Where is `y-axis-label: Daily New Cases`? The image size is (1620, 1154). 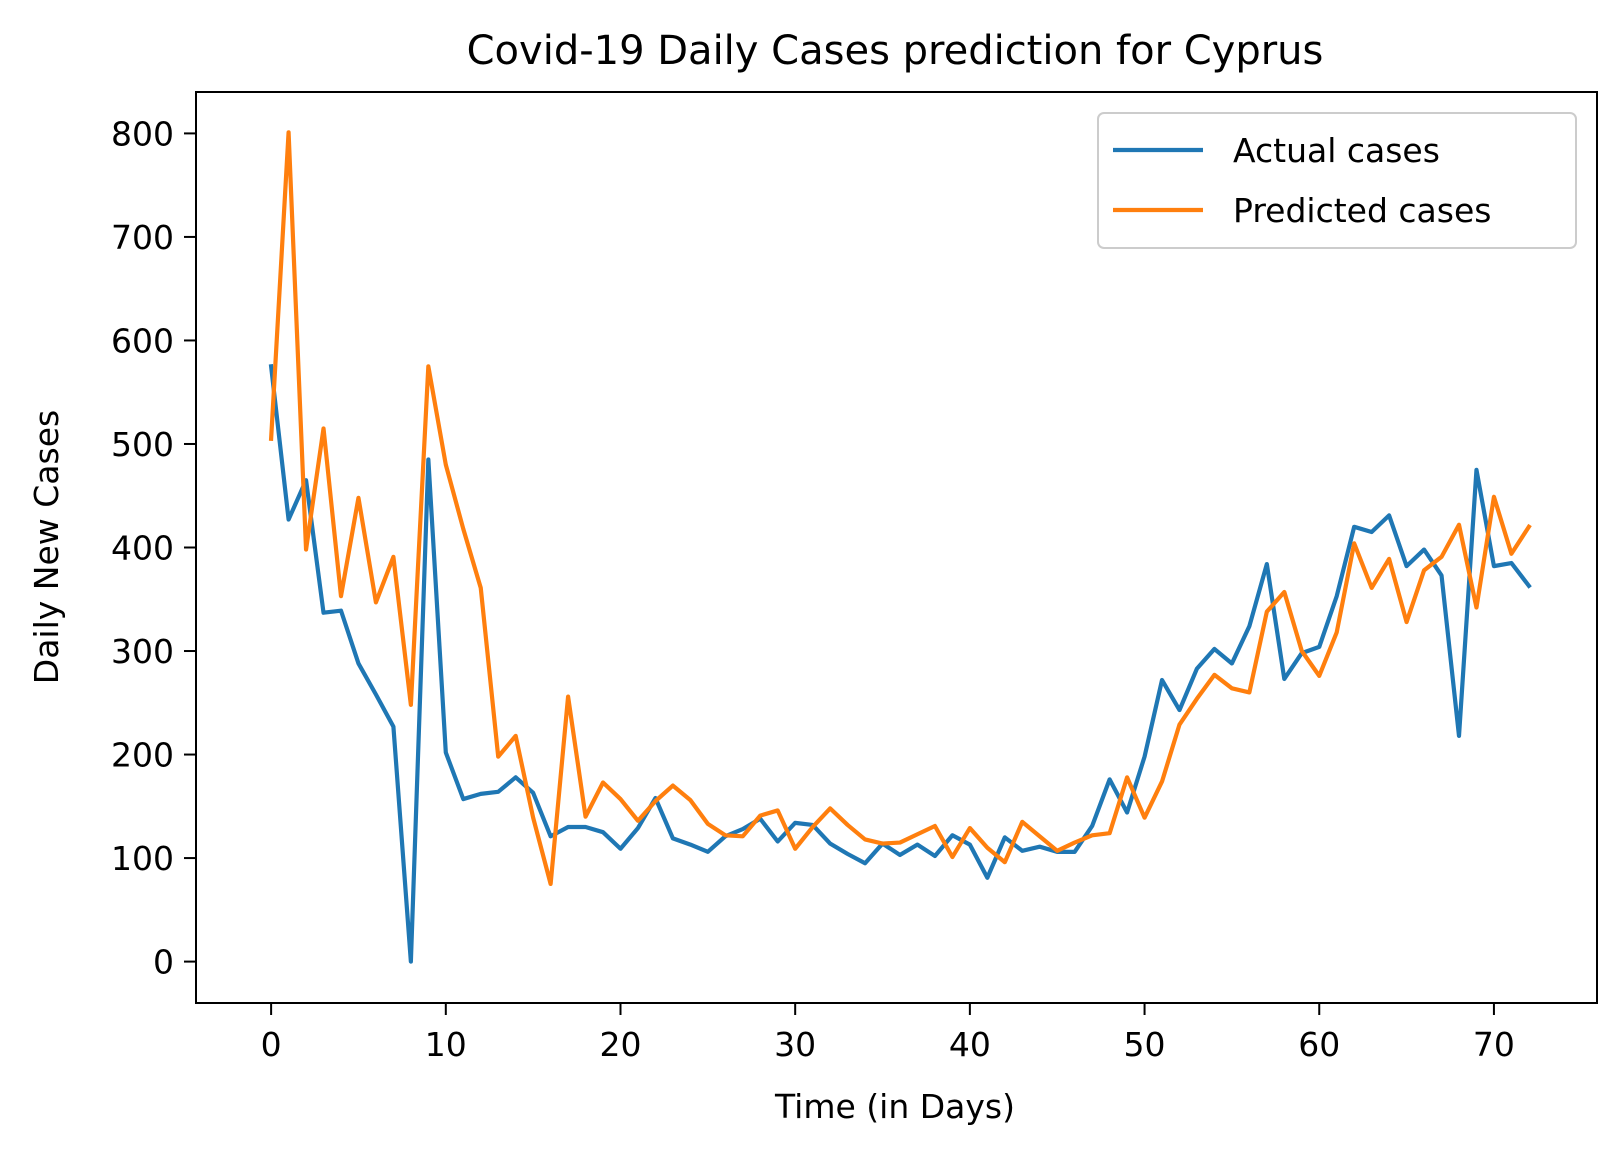 y-axis-label: Daily New Cases is located at coordinates (46, 547).